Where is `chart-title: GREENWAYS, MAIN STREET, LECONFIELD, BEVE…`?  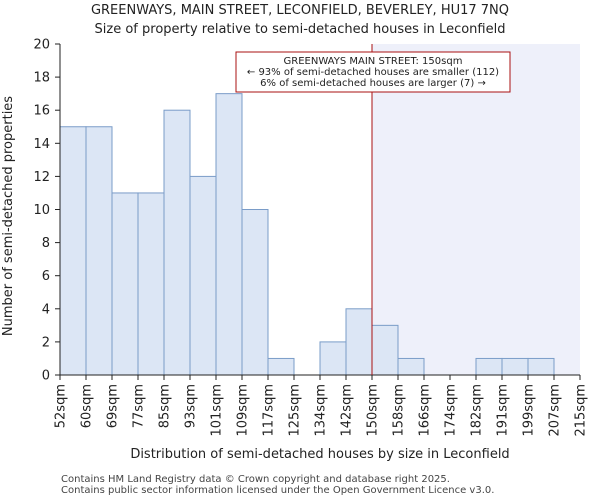 chart-title: GREENWAYS, MAIN STREET, LECONFIELD, BEVE… is located at coordinates (300, 10).